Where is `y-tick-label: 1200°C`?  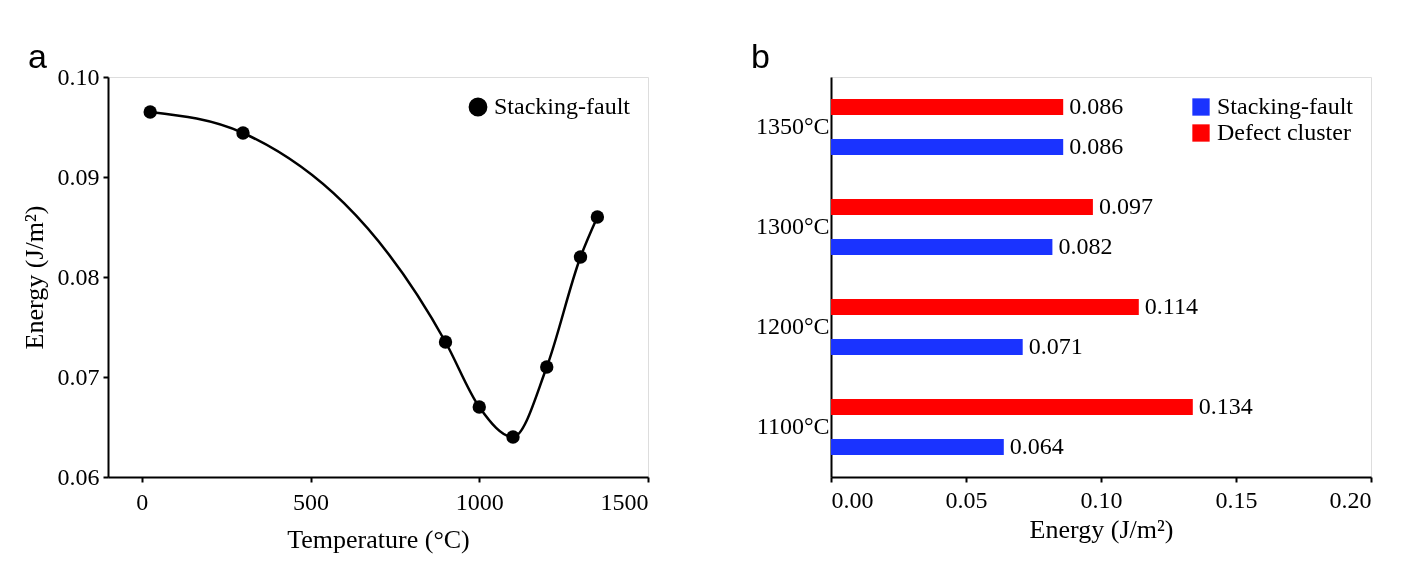 y-tick-label: 1200°C is located at coordinates (792, 326).